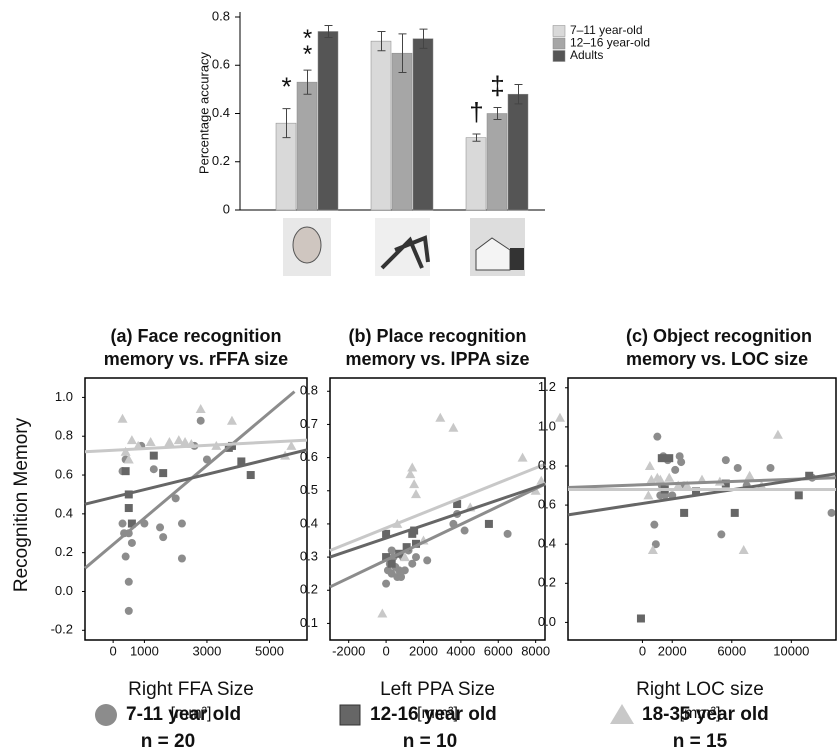  What do you see at coordinates (700, 689) in the screenshot?
I see `x-axis-label: Right LOC size` at bounding box center [700, 689].